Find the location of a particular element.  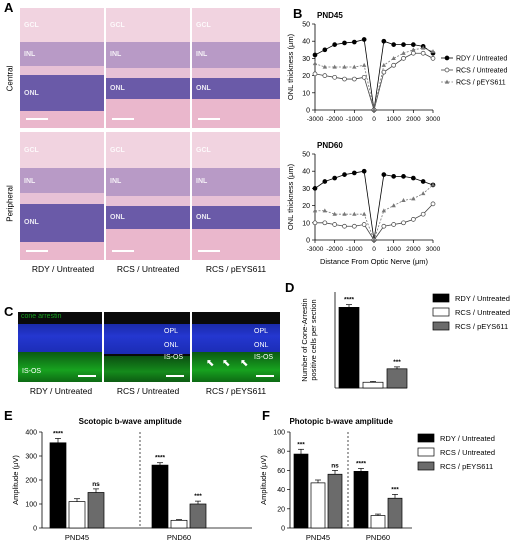

y-tick-label: 10 is located at coordinates (306, 93).